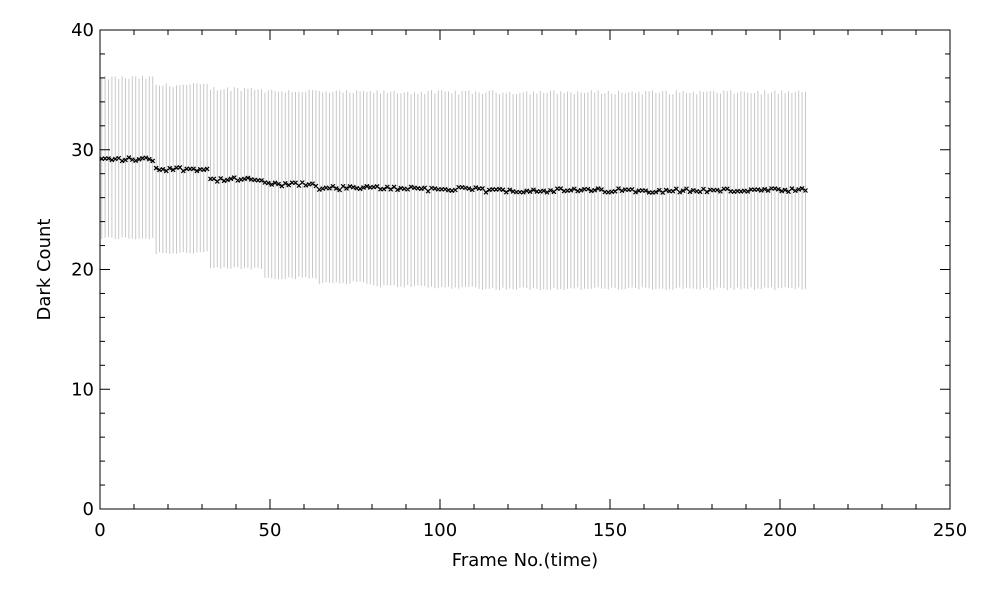 The width and height of the screenshot is (1000, 600). What do you see at coordinates (99, 530) in the screenshot?
I see `x-tick-label: 0` at bounding box center [99, 530].